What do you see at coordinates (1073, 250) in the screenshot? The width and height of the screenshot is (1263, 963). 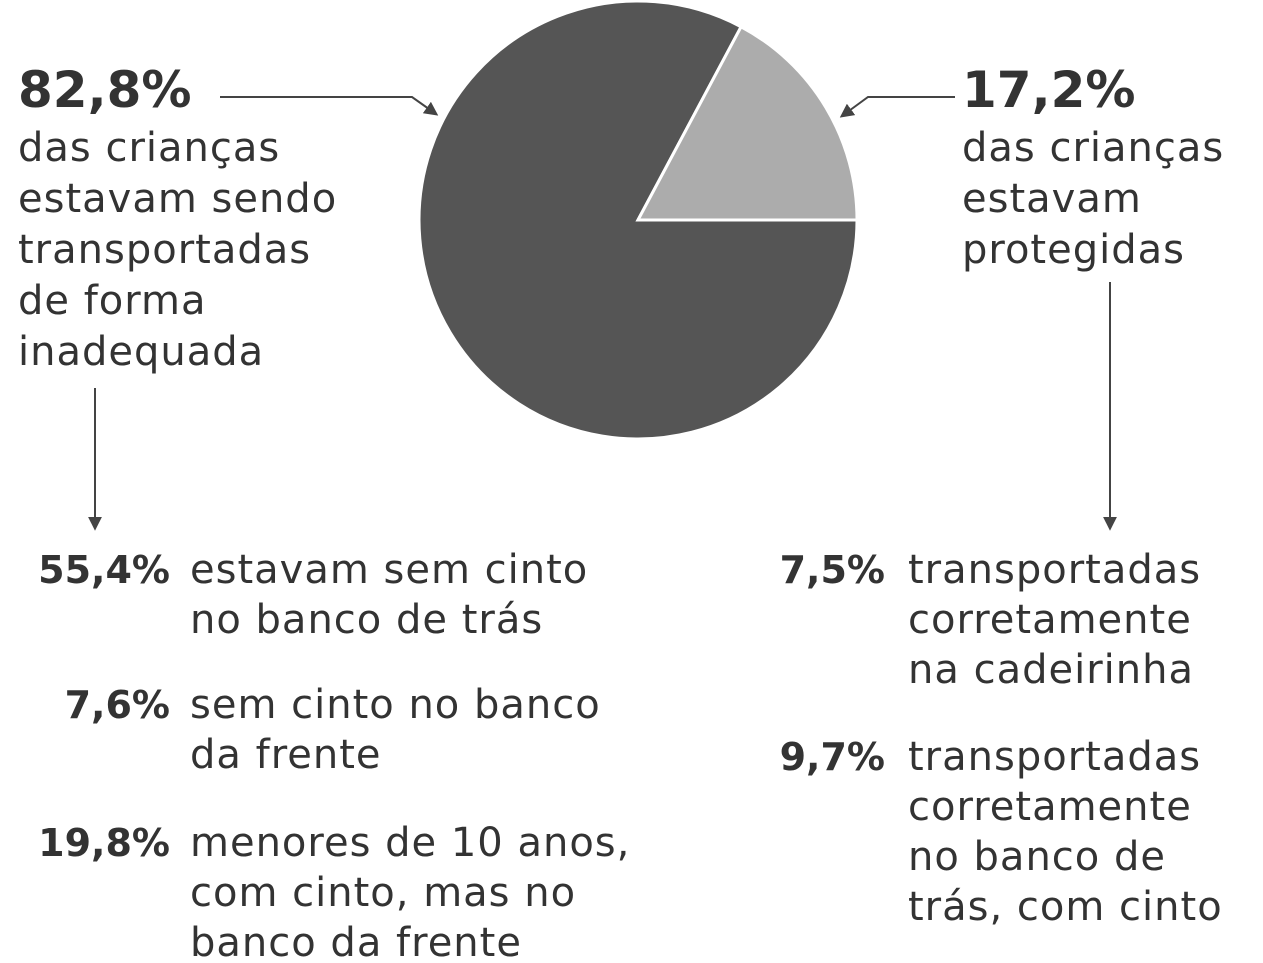 I see `slice-description: protegidas` at bounding box center [1073, 250].